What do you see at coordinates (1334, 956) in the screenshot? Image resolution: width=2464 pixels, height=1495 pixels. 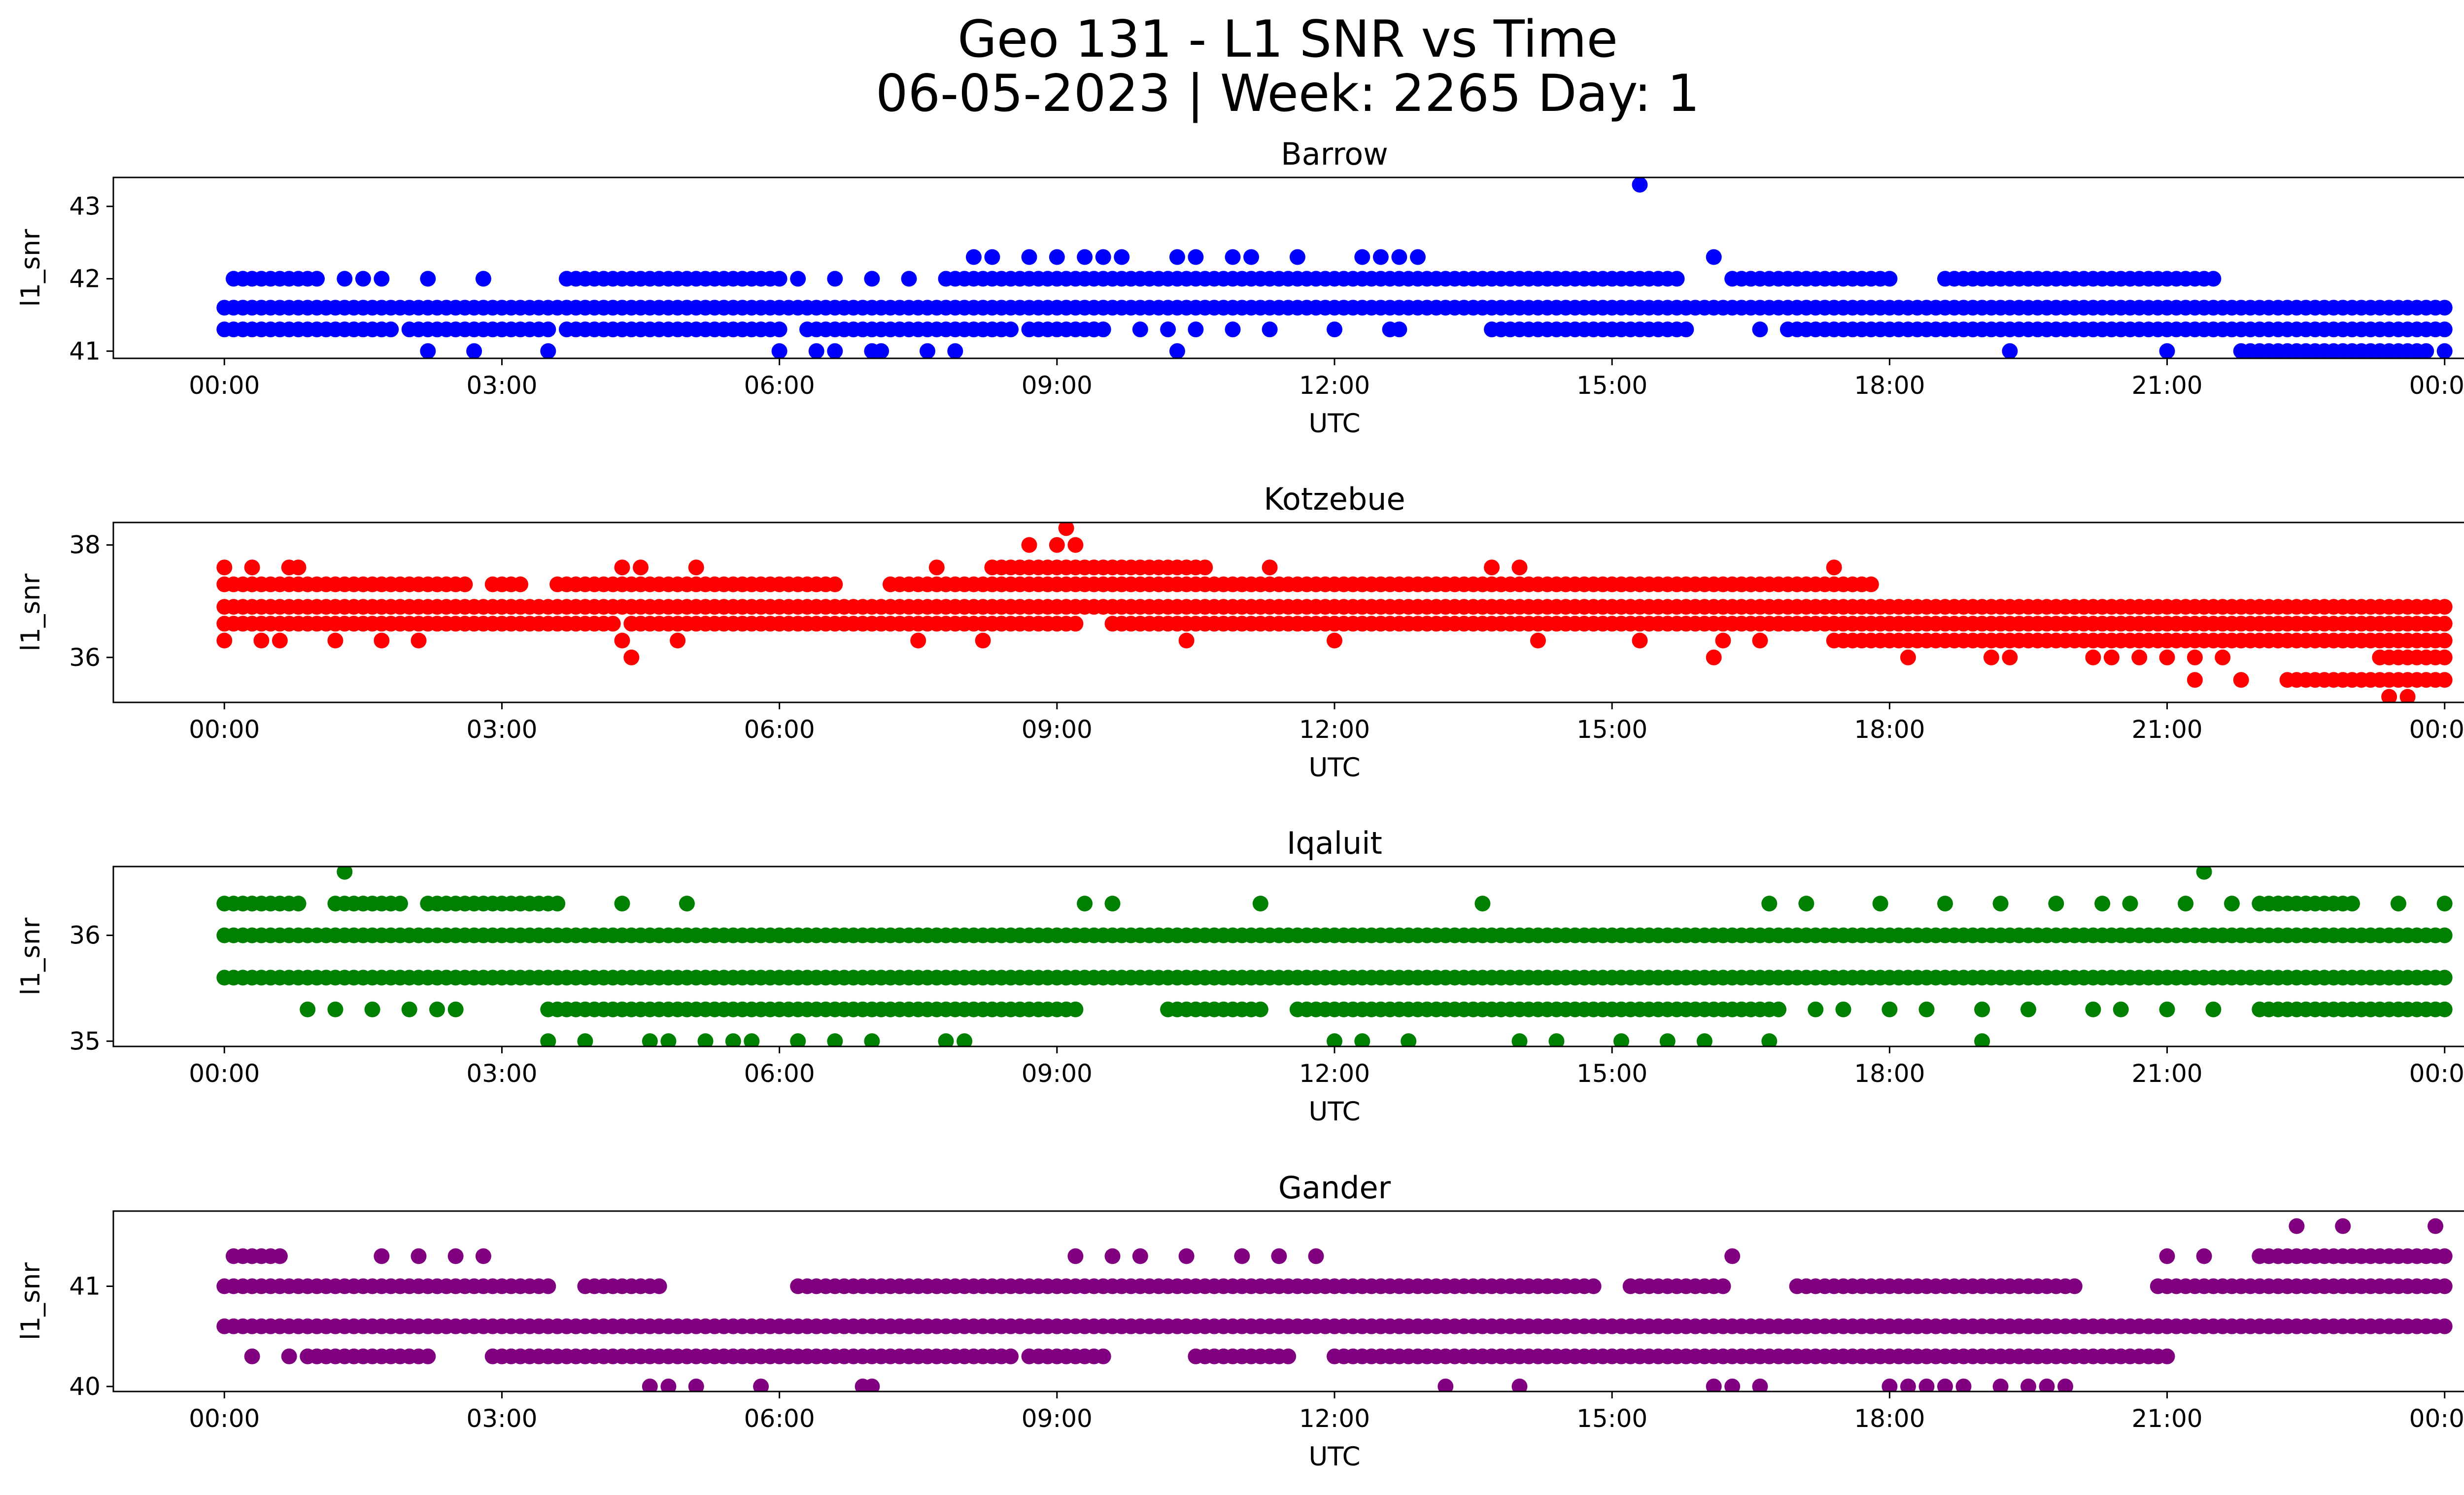 I see `data-points-iqaluit` at bounding box center [1334, 956].